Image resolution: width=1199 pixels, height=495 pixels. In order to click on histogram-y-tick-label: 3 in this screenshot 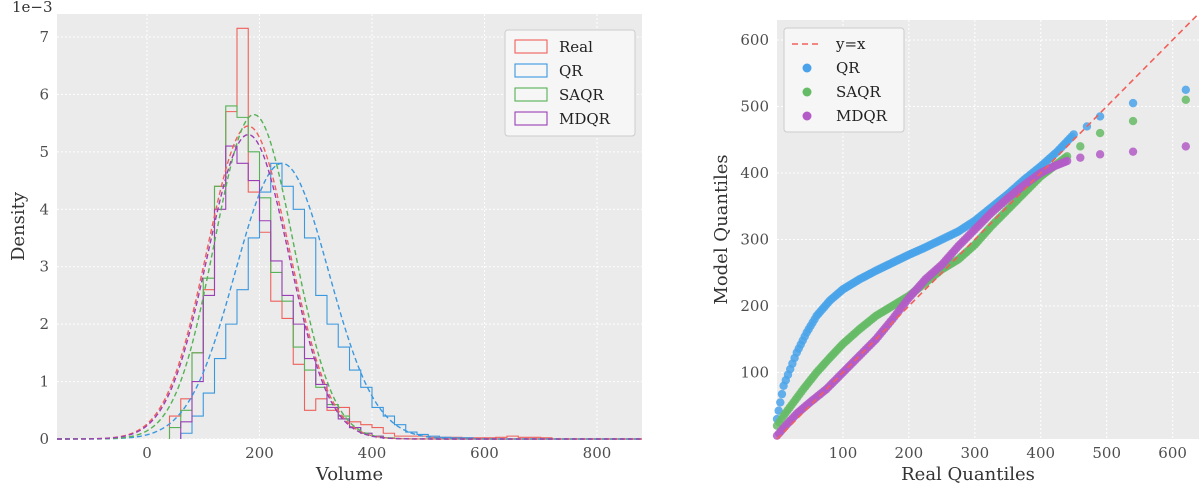, I will do `click(44, 267)`.